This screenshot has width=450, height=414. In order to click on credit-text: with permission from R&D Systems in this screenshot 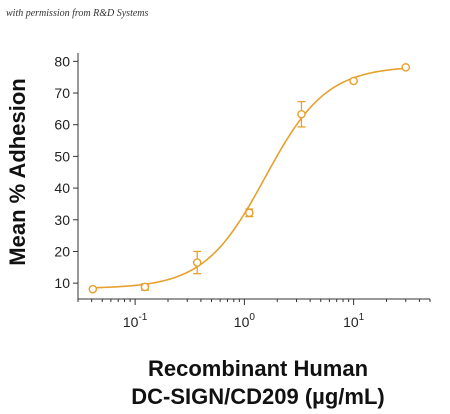, I will do `click(77, 13)`.